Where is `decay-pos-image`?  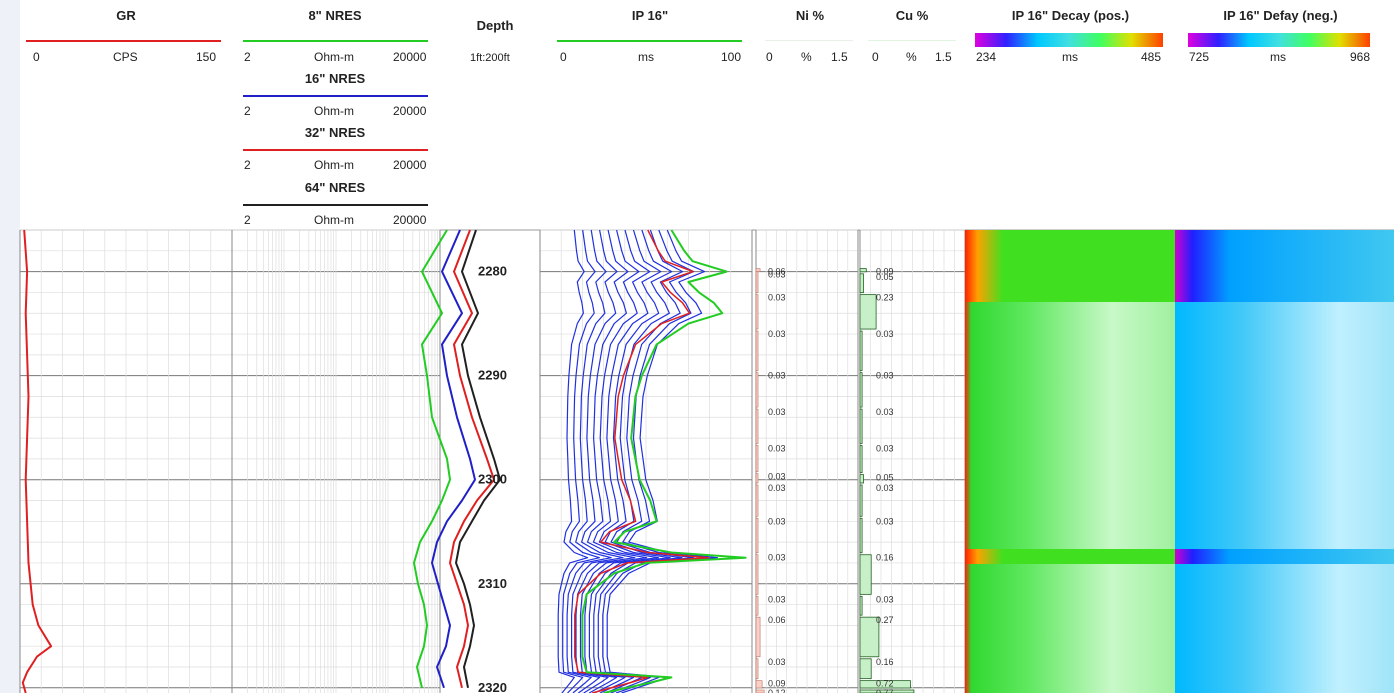 decay-pos-image is located at coordinates (1070, 461).